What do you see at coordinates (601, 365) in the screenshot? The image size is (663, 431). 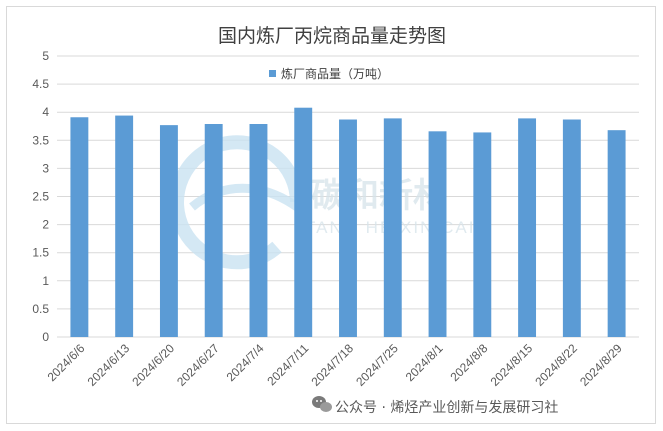 I see `x-tick-label: 2024/8/29` at bounding box center [601, 365].